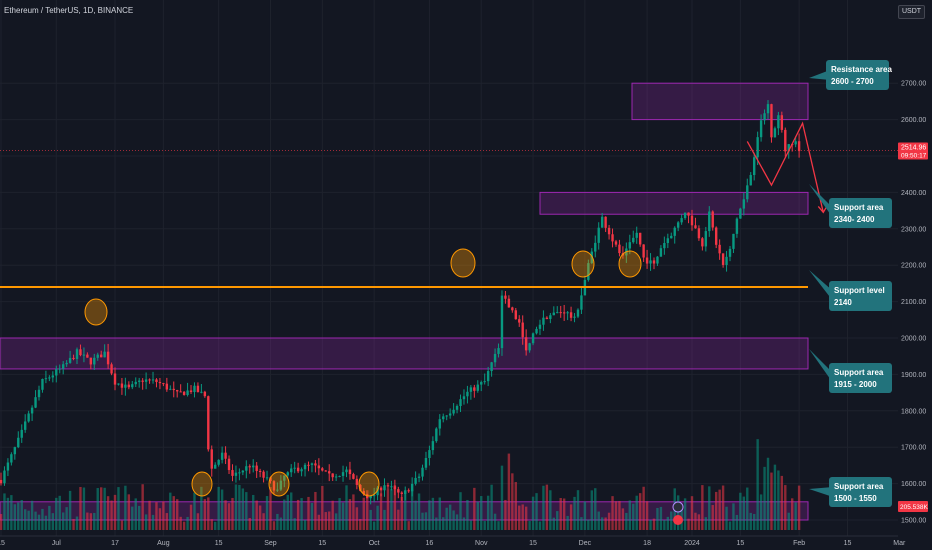 Image resolution: width=932 pixels, height=550 pixels. Describe the element at coordinates (860, 492) in the screenshot. I see `callout-box` at that location.